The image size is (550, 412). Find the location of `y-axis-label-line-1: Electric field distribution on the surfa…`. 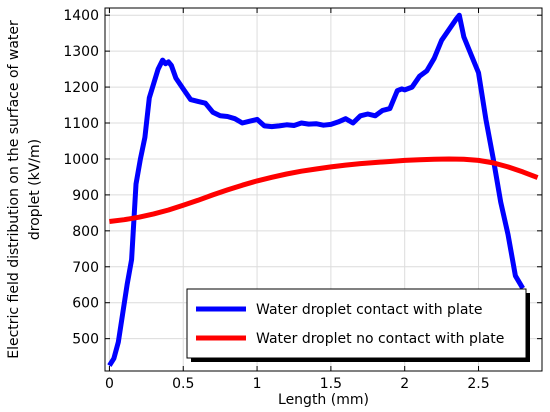

y-axis-label-line-1: Electric field distribution on the surfa… is located at coordinates (14, 189).